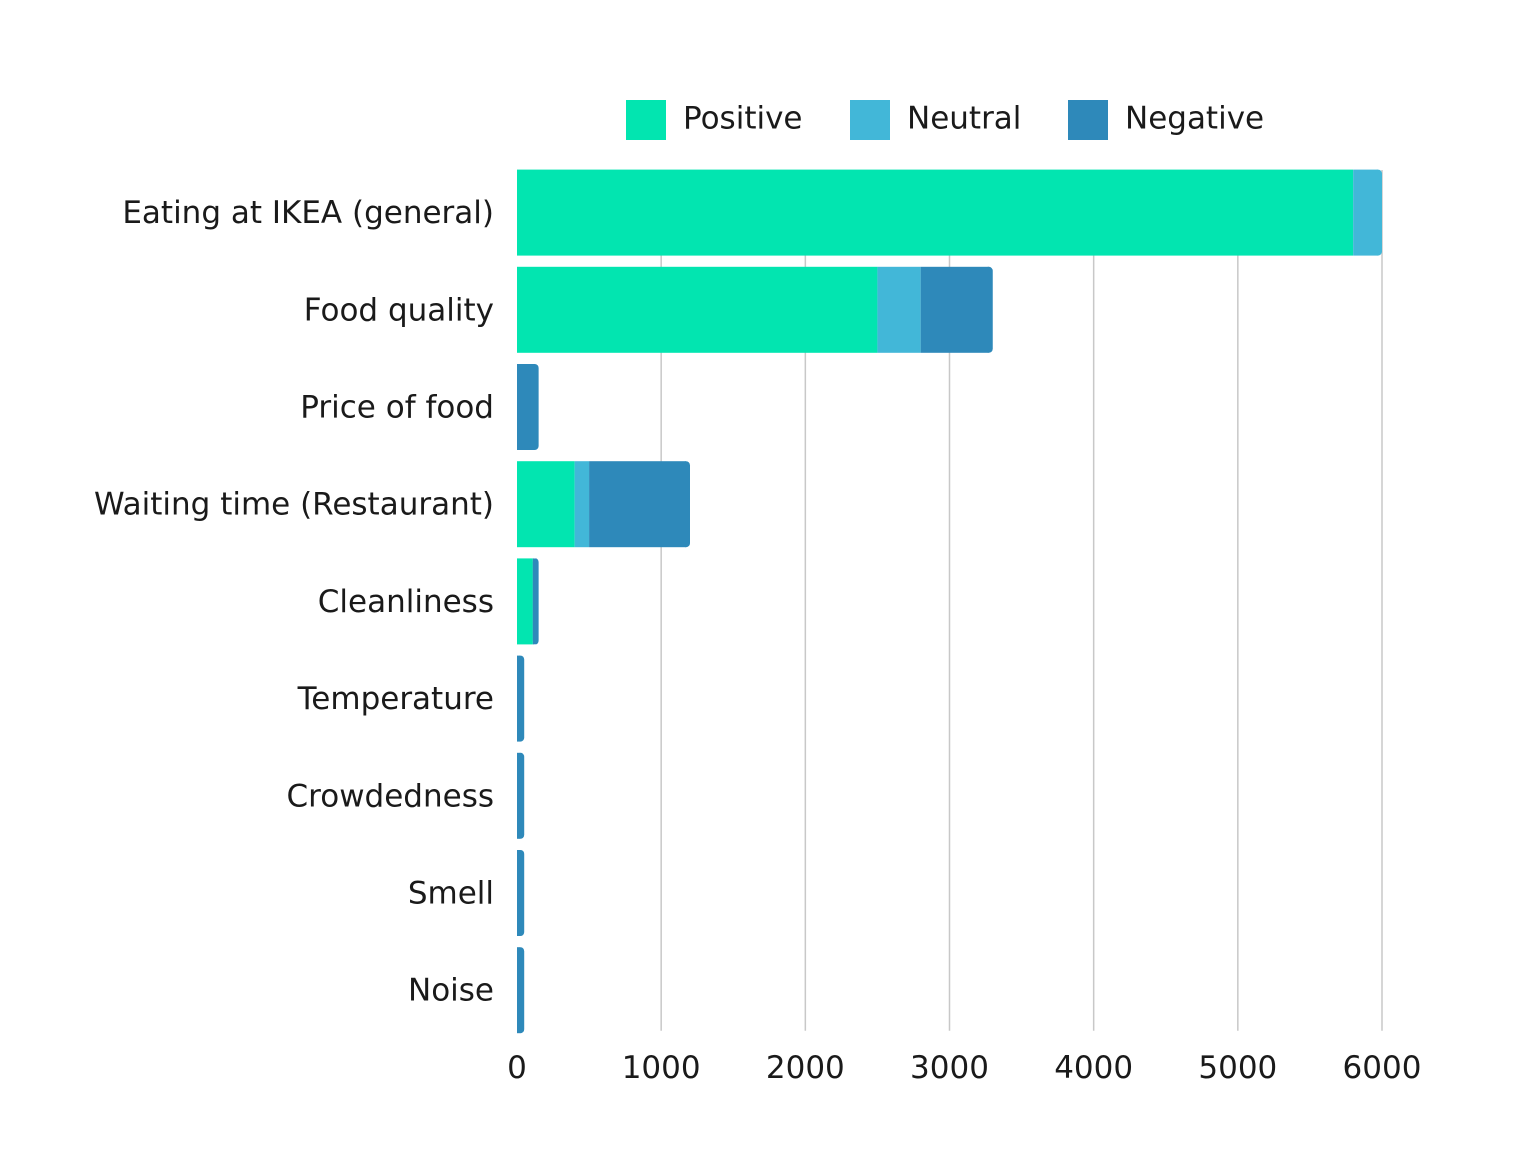  What do you see at coordinates (399, 310) in the screenshot?
I see `category-label: Food quality` at bounding box center [399, 310].